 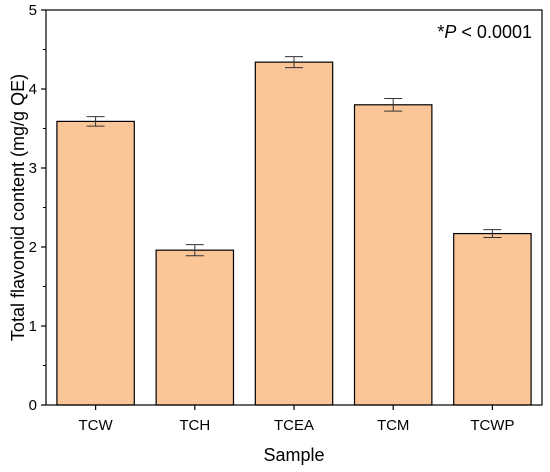 What do you see at coordinates (33, 89) in the screenshot?
I see `y-tick-label: 4` at bounding box center [33, 89].